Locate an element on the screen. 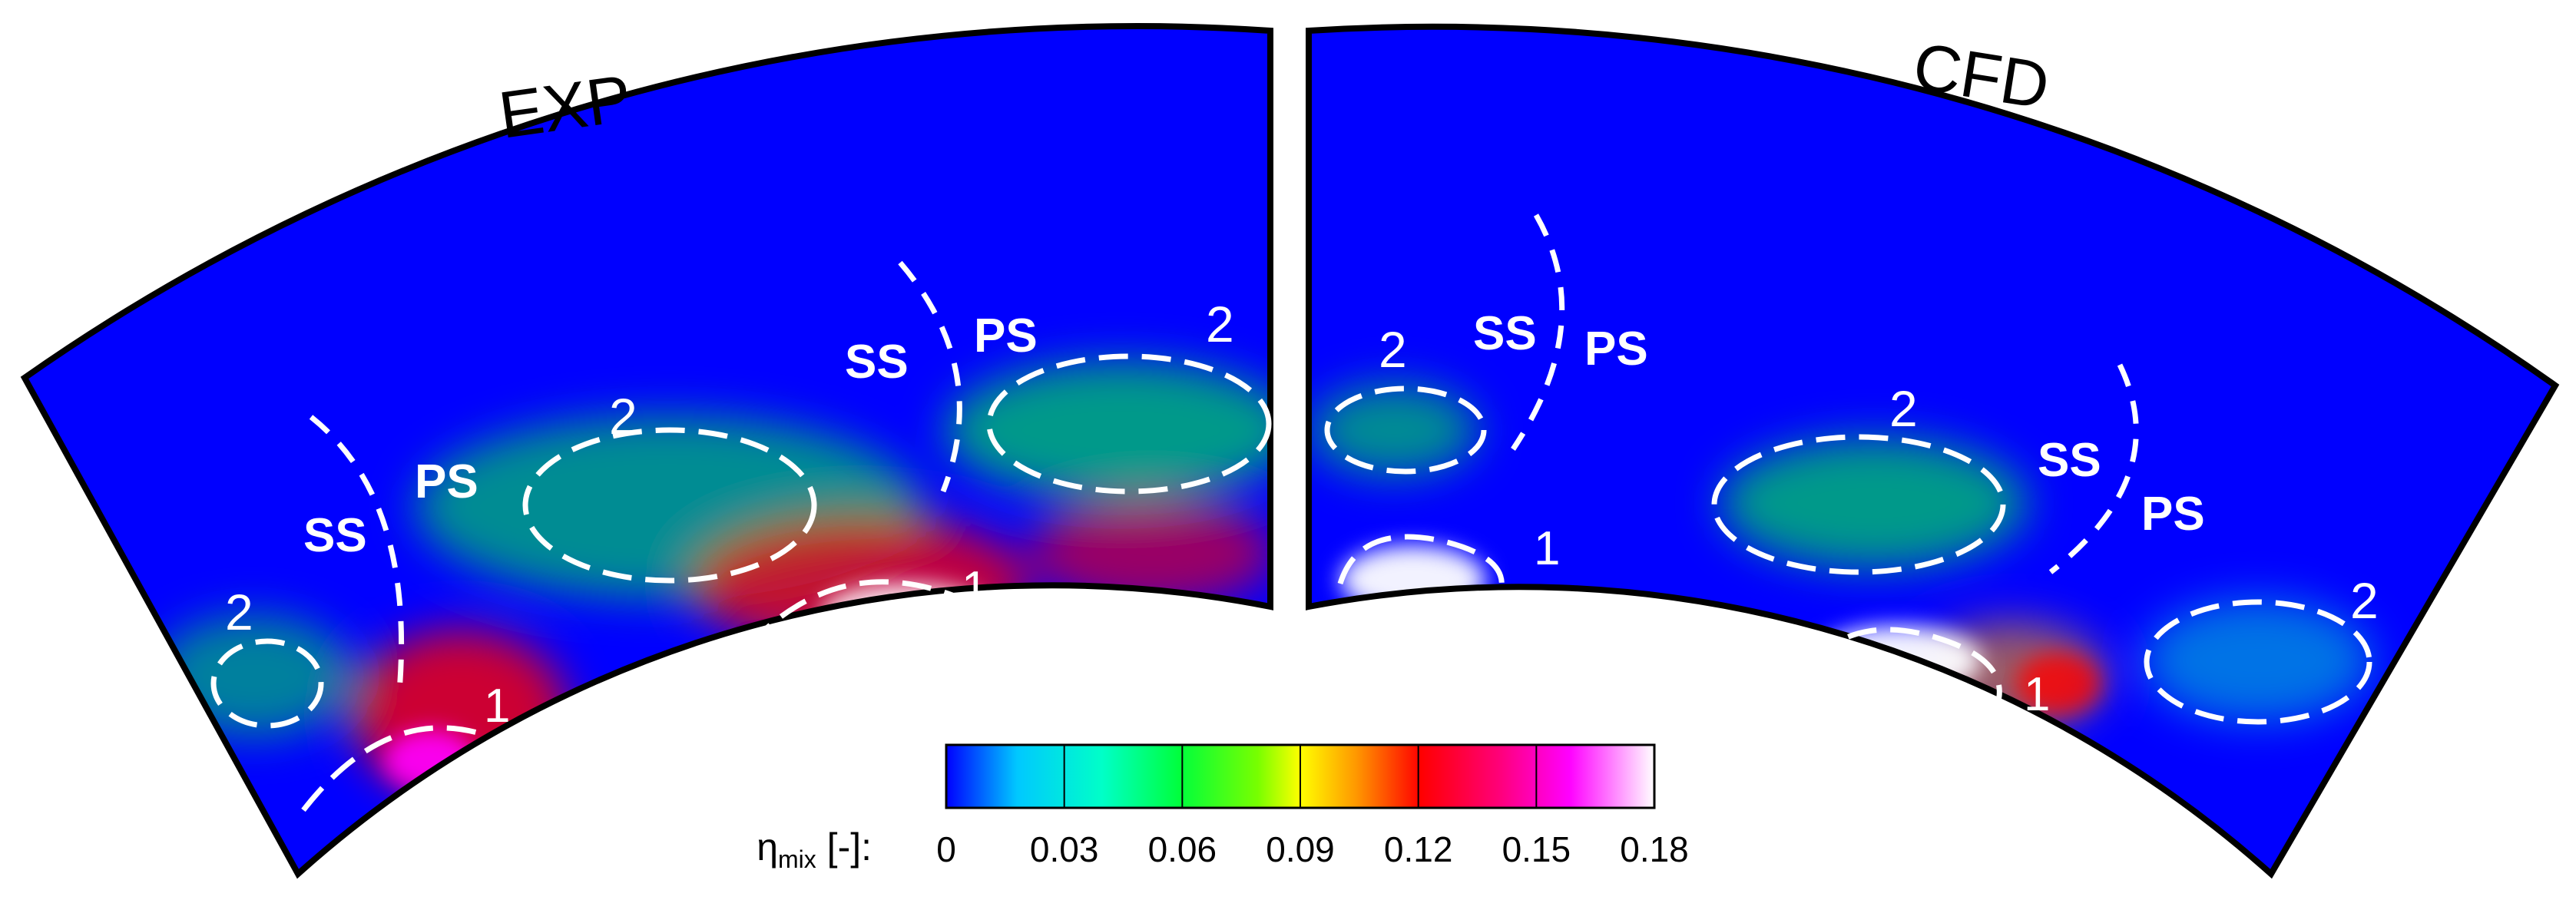 The height and width of the screenshot is (900, 2576). colorbar-label: ηmix [-]: is located at coordinates (814, 849).